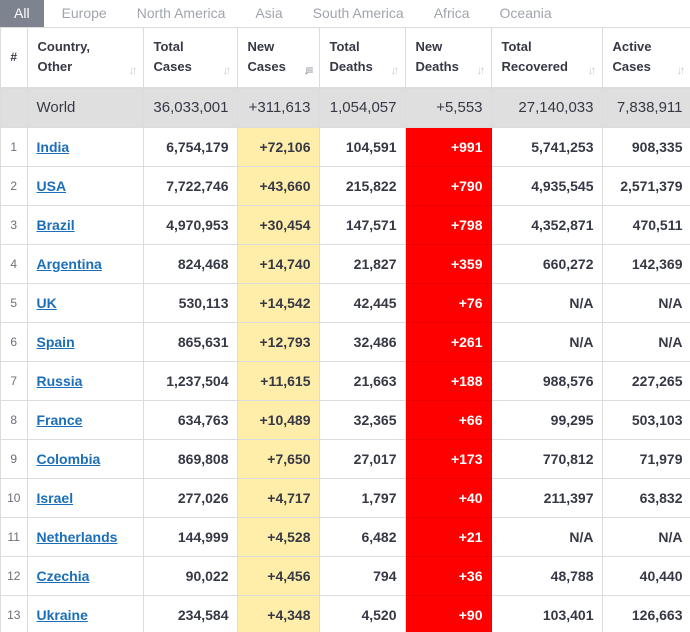 This screenshot has width=690, height=632. What do you see at coordinates (14, 58) in the screenshot?
I see `header-rank: #` at bounding box center [14, 58].